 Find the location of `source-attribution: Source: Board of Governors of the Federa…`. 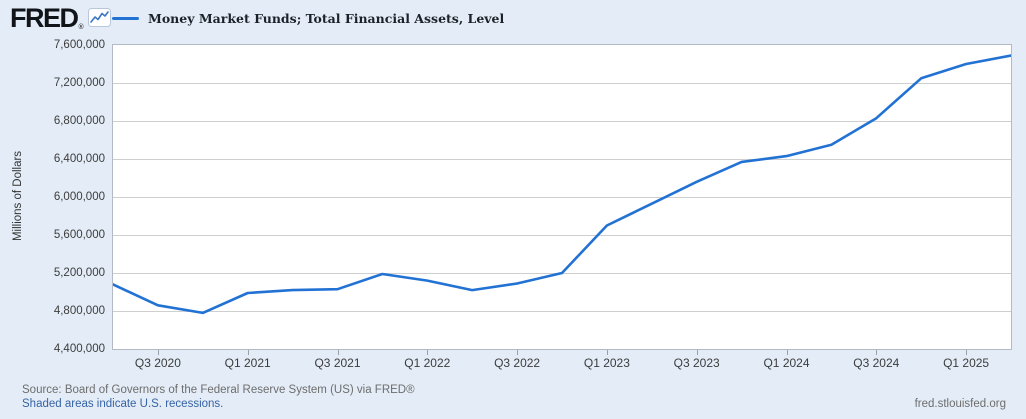

source-attribution: Source: Board of Governors of the Federa… is located at coordinates (218, 390).